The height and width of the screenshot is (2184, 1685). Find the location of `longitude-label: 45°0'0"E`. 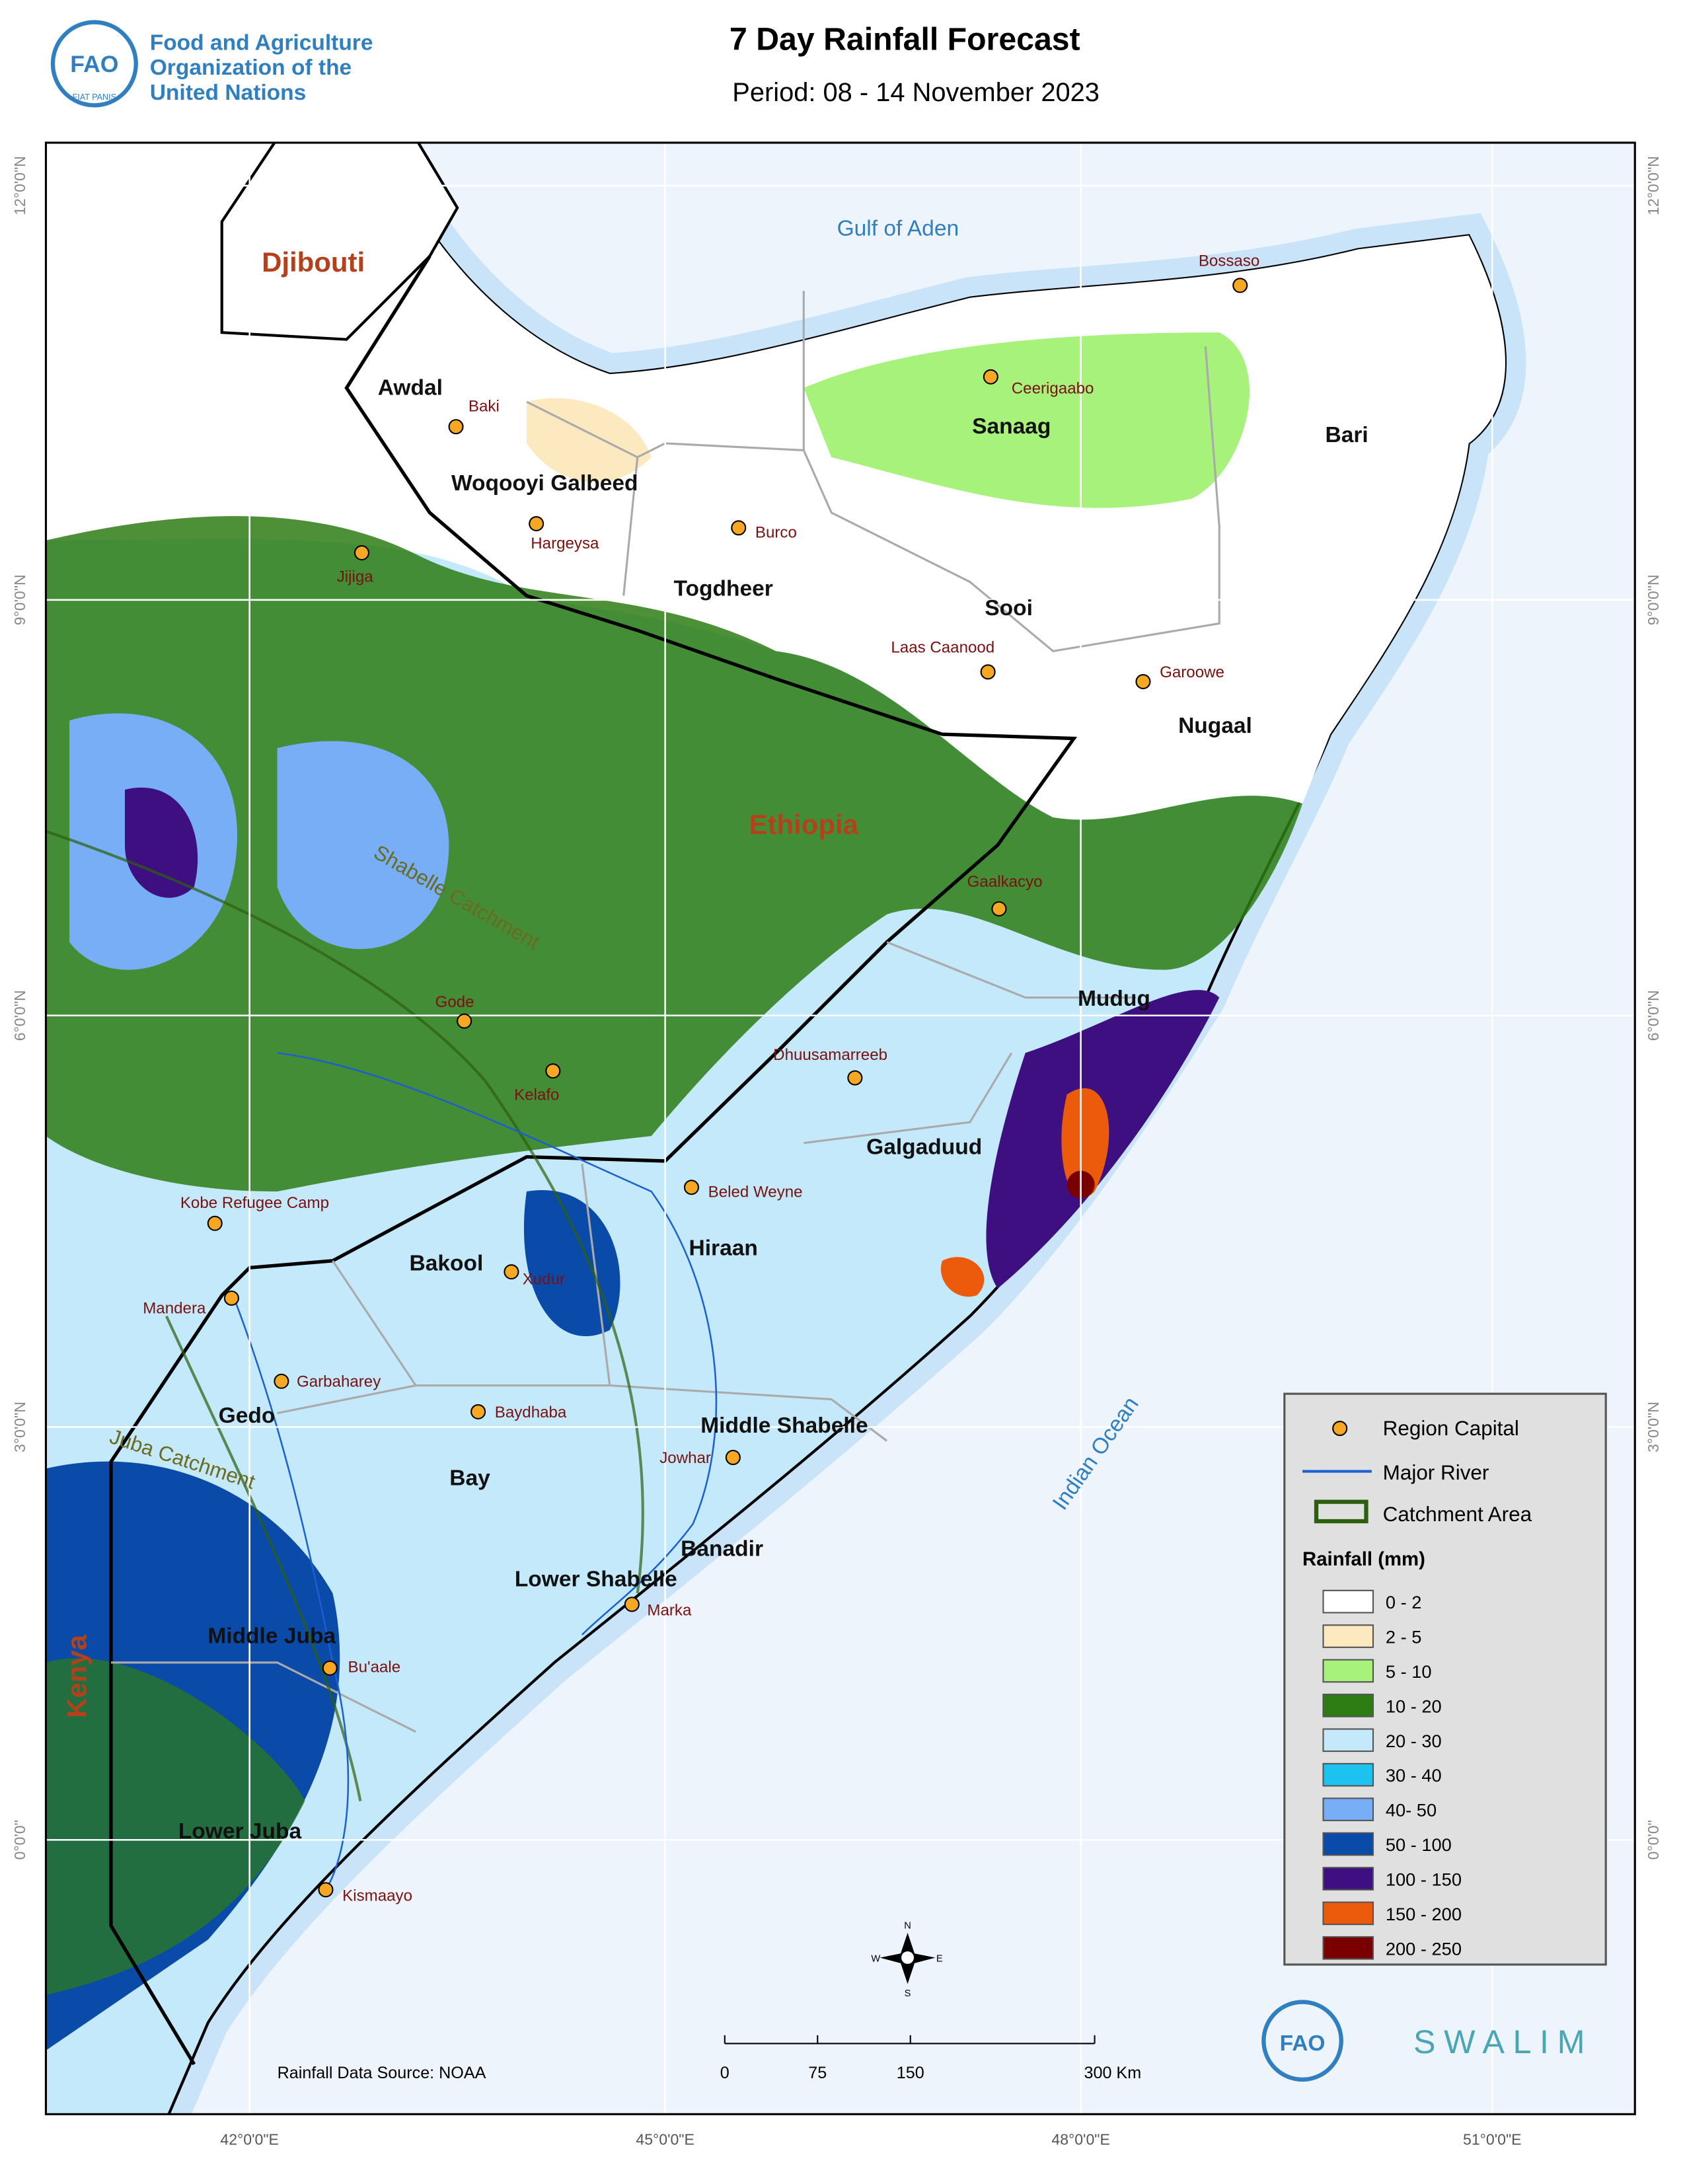

longitude-label: 45°0'0"E is located at coordinates (665, 2139).